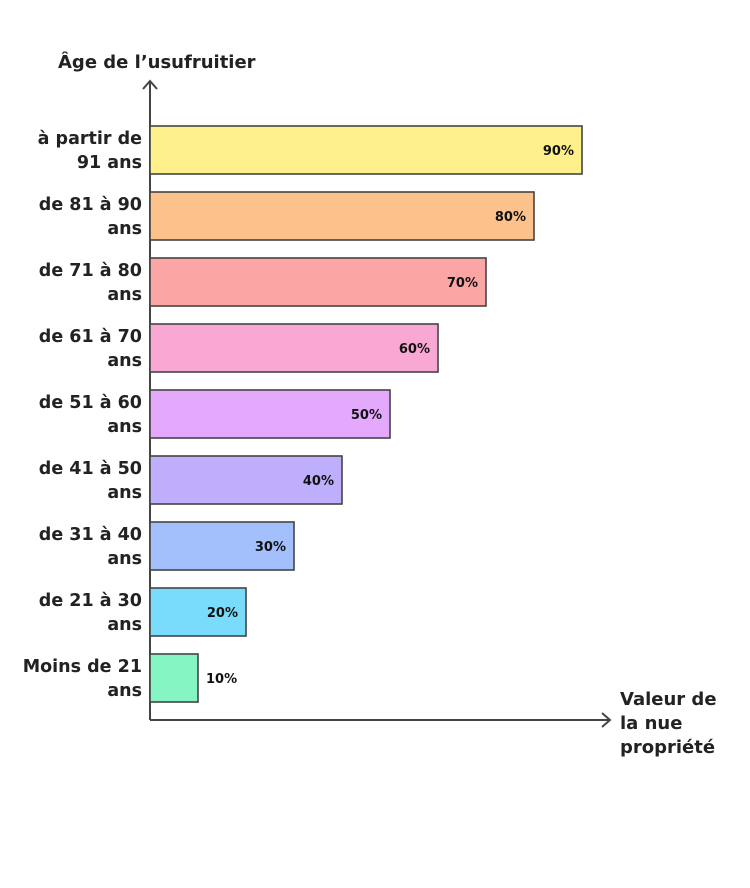  Describe the element at coordinates (667, 747) in the screenshot. I see `x-axis-title-line-3: propriété` at that location.